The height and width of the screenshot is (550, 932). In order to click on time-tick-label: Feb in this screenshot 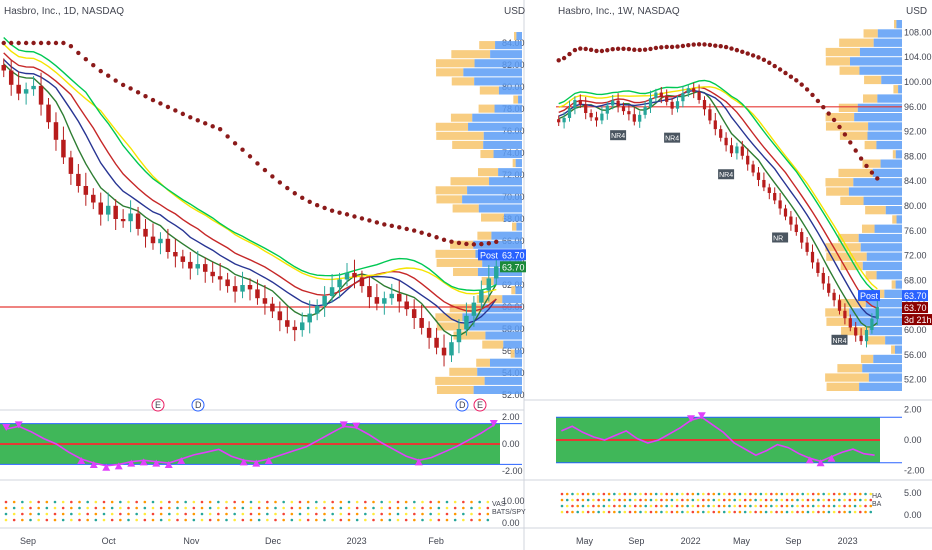, I will do `click(436, 541)`.